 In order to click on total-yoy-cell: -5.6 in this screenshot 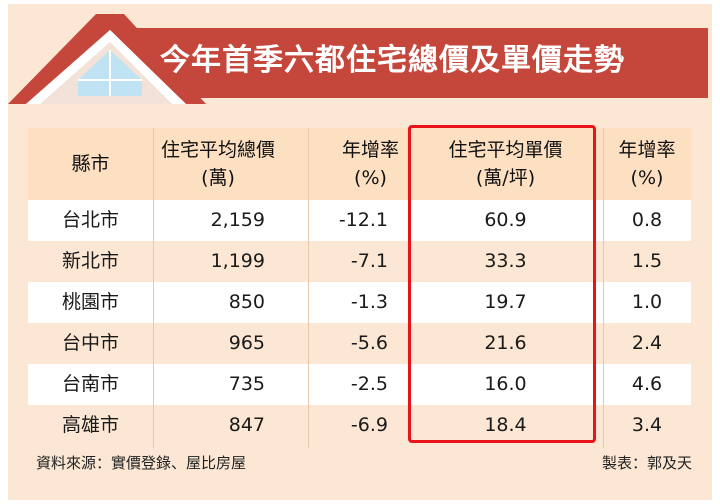, I will do `click(369, 343)`.